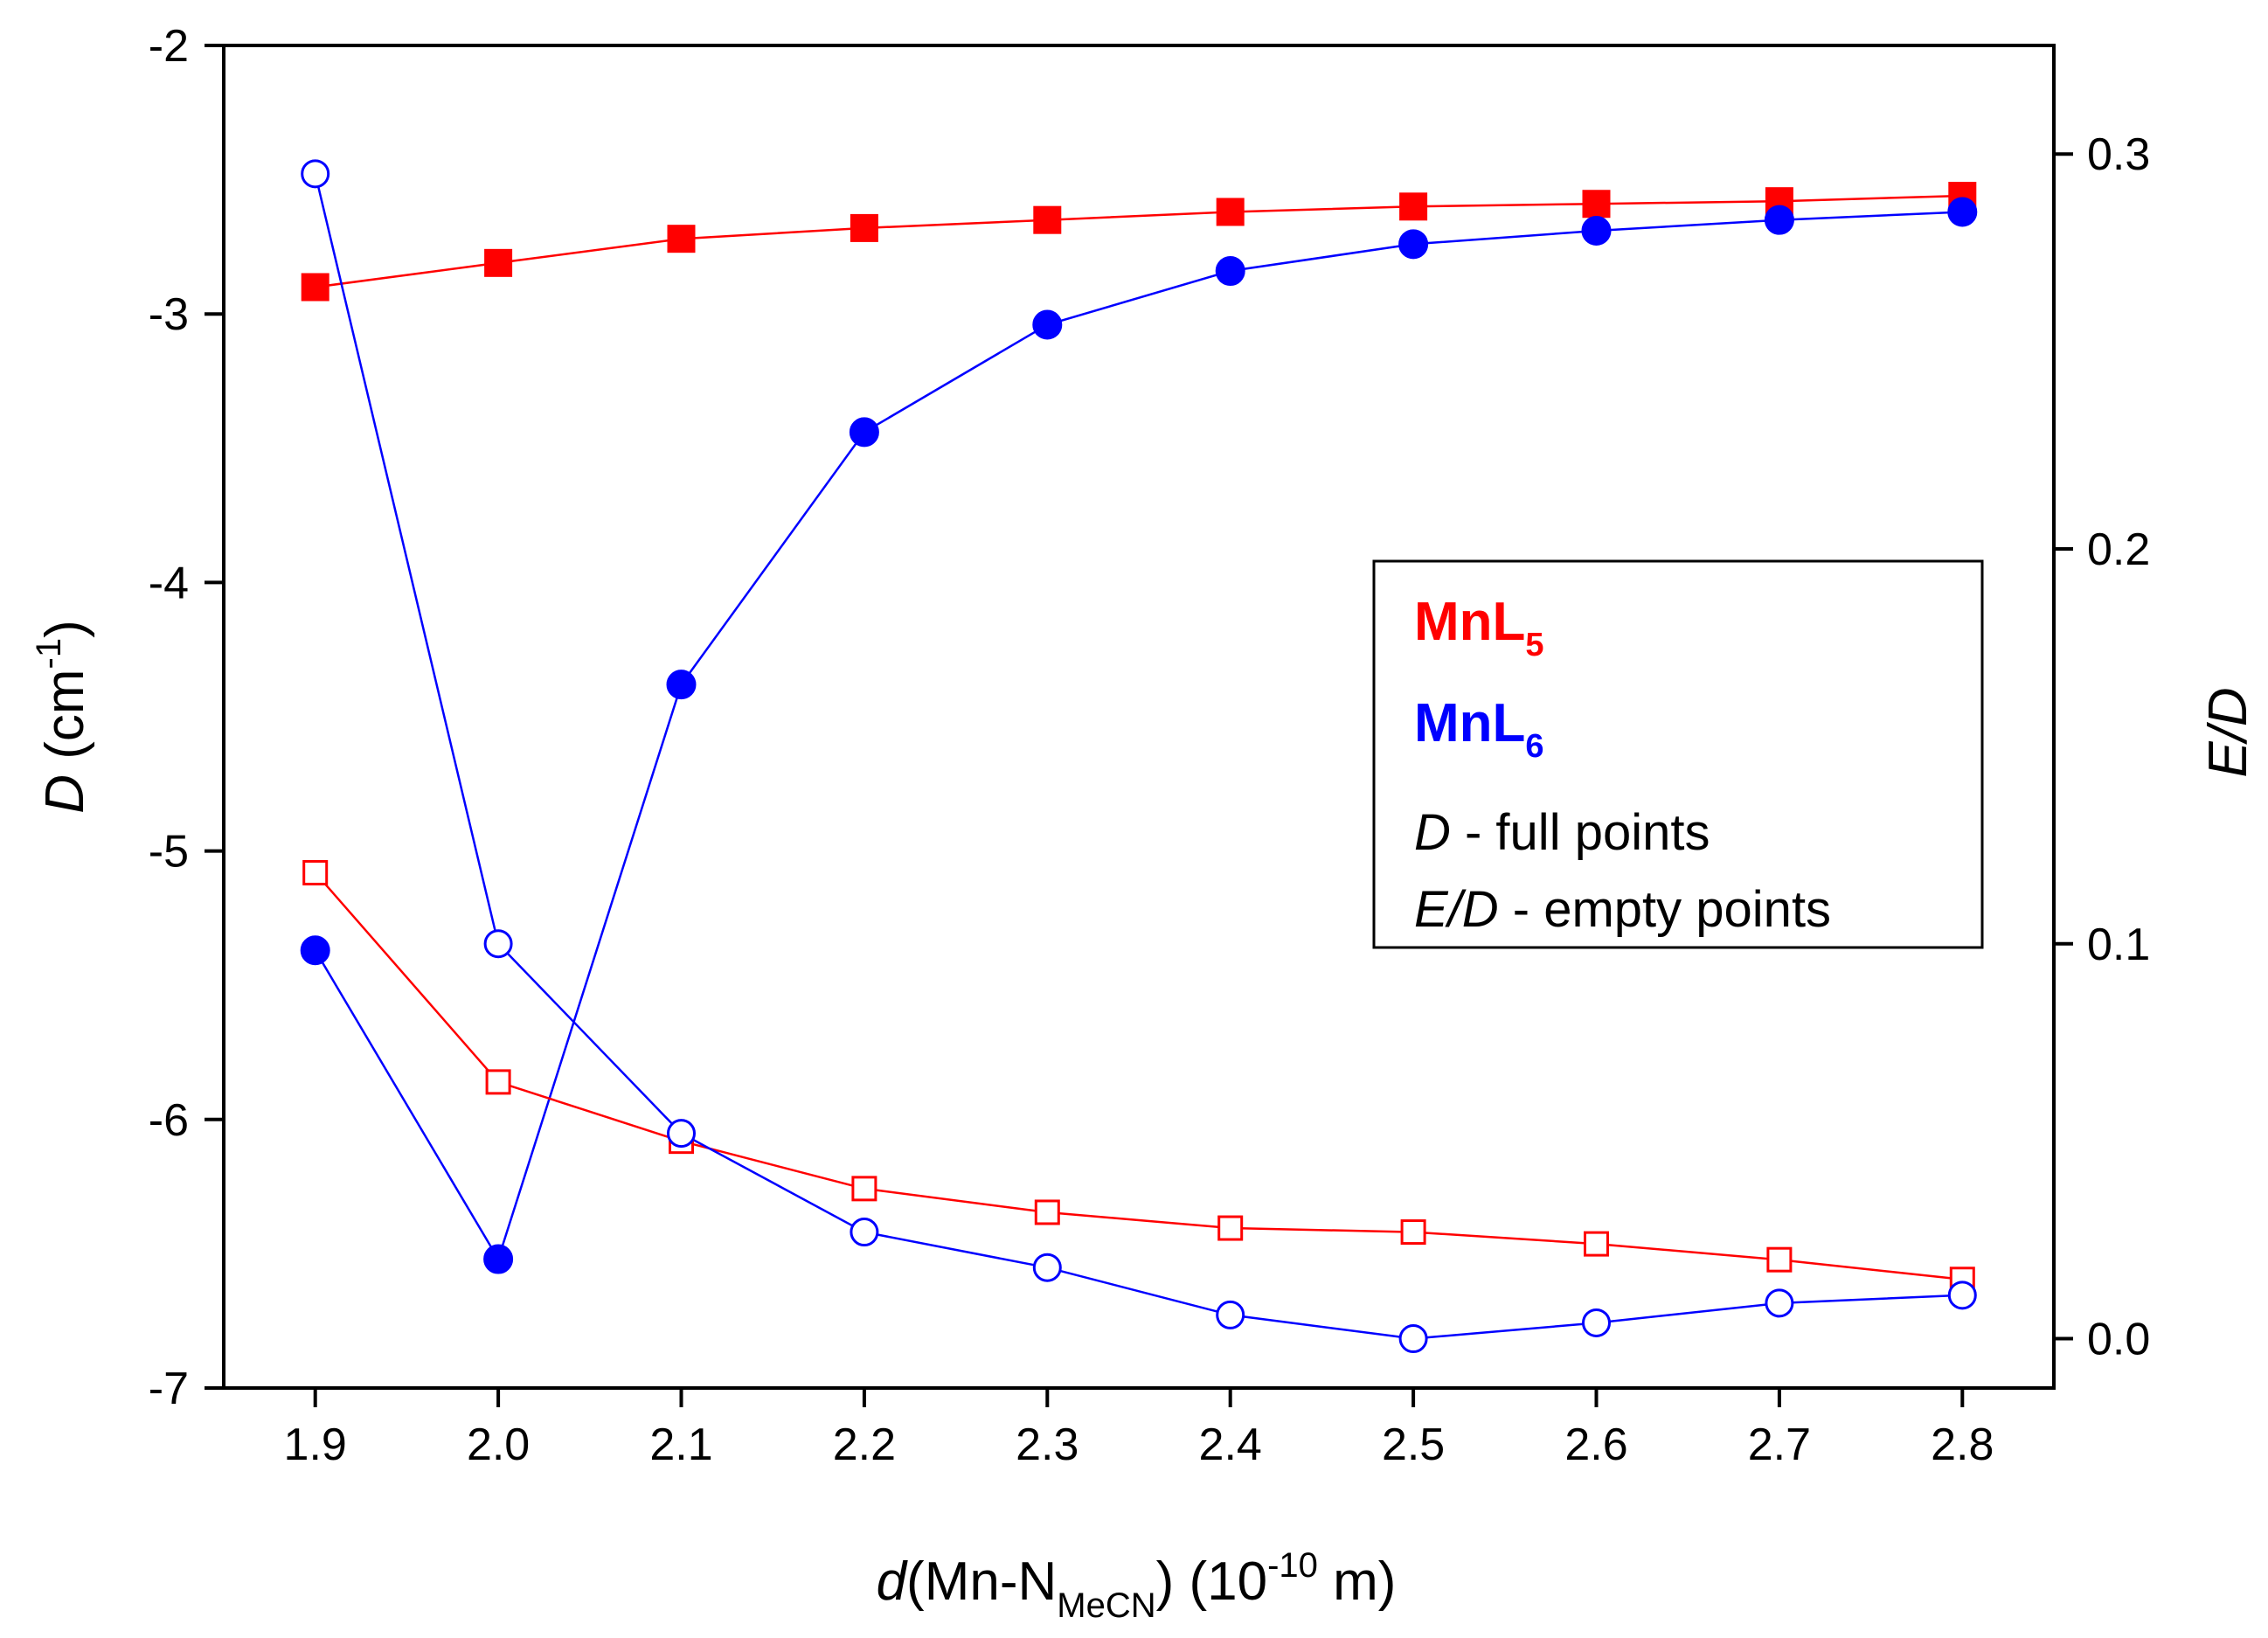  What do you see at coordinates (169, 583) in the screenshot?
I see `left-y-tick-label: -4` at bounding box center [169, 583].